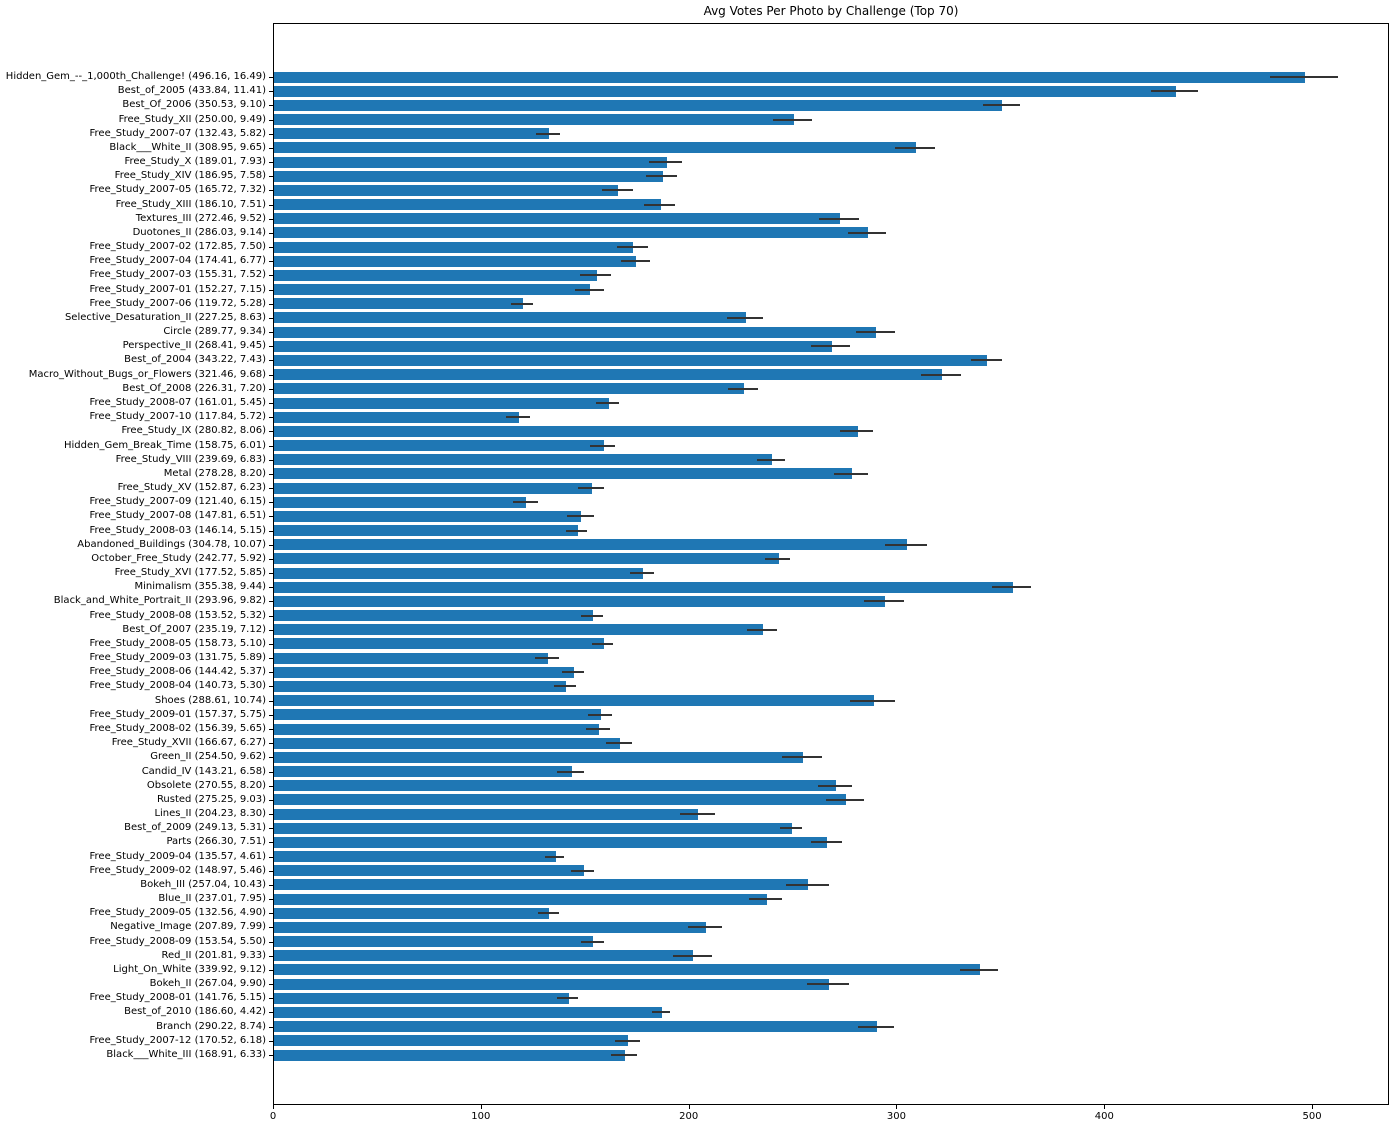 The image size is (1397, 1134). I want to click on y-tick-label: Free_Study_2007-04 (174.41, 6.77), so click(177, 261).